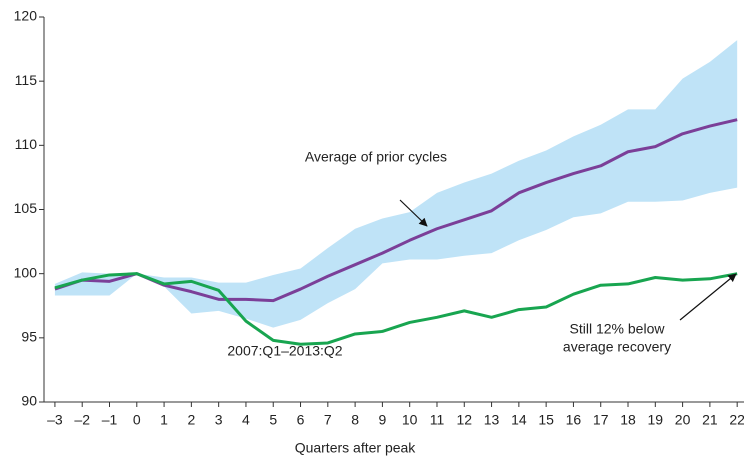 Image resolution: width=744 pixels, height=459 pixels. What do you see at coordinates (376, 157) in the screenshot?
I see `series-label: Average of prior cycles` at bounding box center [376, 157].